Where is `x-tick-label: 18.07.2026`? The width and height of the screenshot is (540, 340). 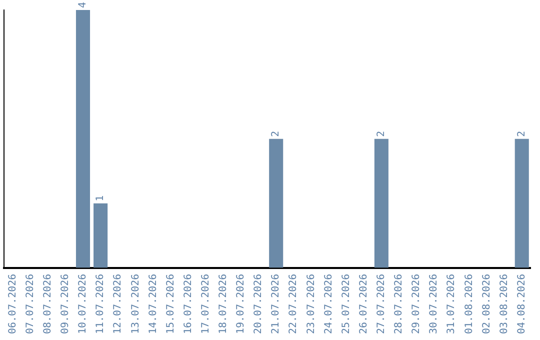
x-tick-label: 18.07.2026 is located at coordinates (224, 304).